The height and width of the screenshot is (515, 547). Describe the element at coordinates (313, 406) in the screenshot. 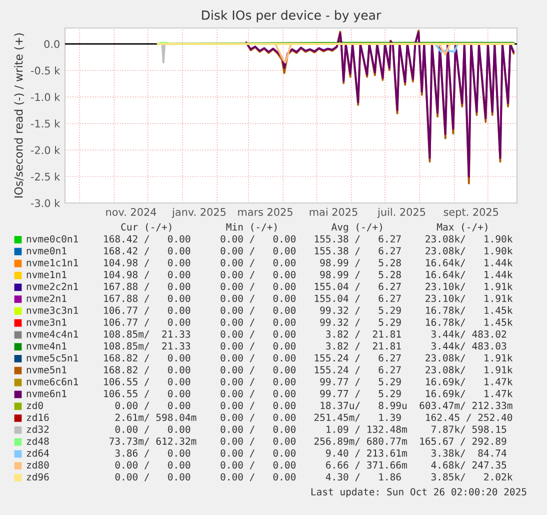

I see `text: 0.00 / 0.00 0.00 / 0.00 18.37u/ 8.99u 603.47m/ 212.33m` at that location.